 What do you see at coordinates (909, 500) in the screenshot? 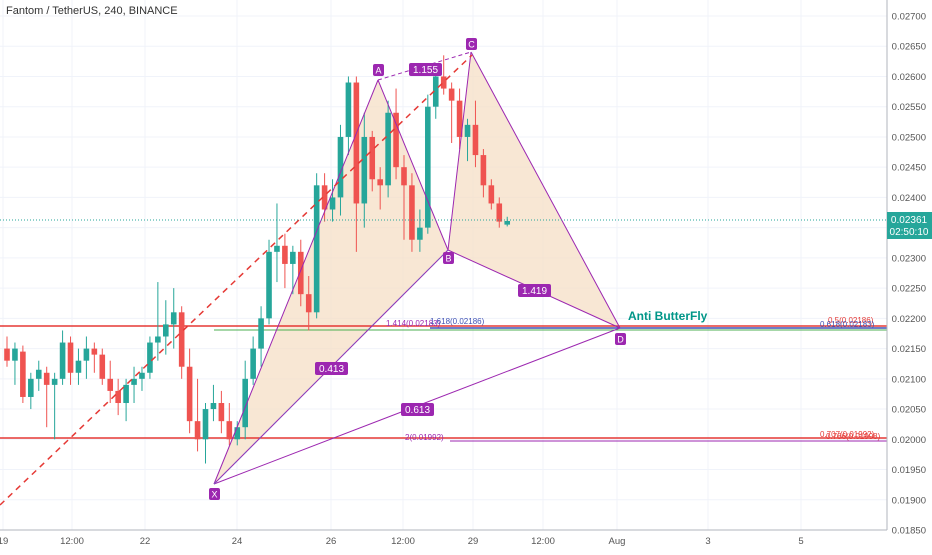
I see `price-tick-label: 0.01900` at bounding box center [909, 500].